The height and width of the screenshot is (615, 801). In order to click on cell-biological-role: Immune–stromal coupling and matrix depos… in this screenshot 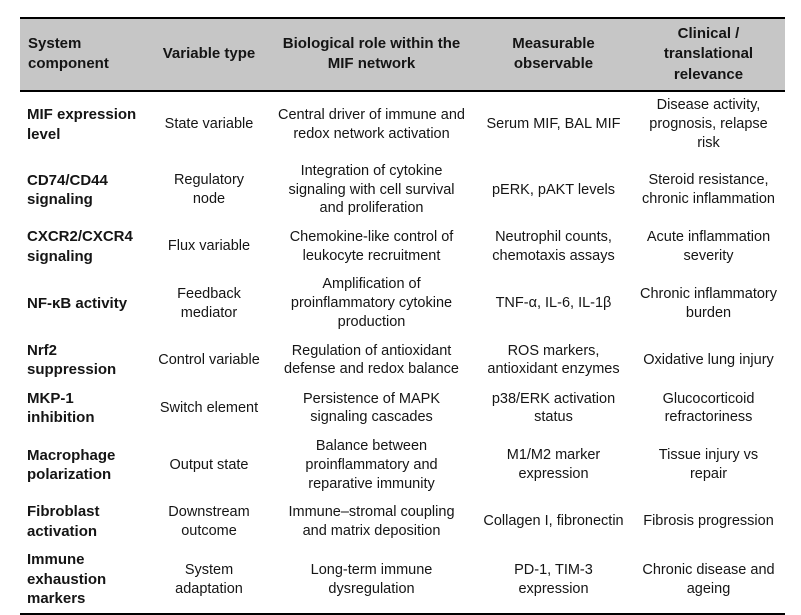, I will do `click(371, 521)`.